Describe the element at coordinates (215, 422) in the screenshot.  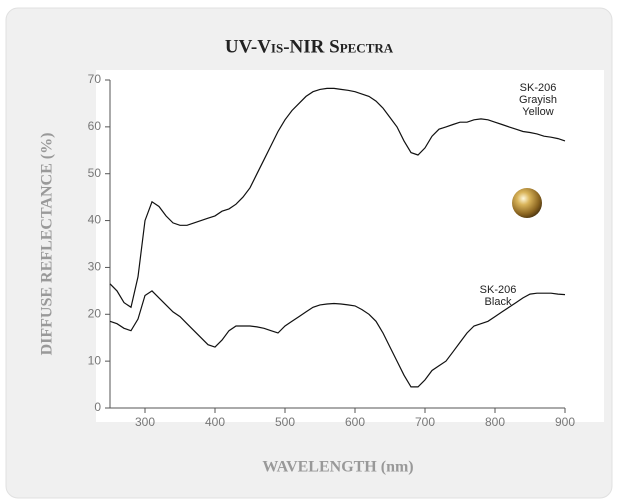
I see `x-tick-label: 400` at that location.